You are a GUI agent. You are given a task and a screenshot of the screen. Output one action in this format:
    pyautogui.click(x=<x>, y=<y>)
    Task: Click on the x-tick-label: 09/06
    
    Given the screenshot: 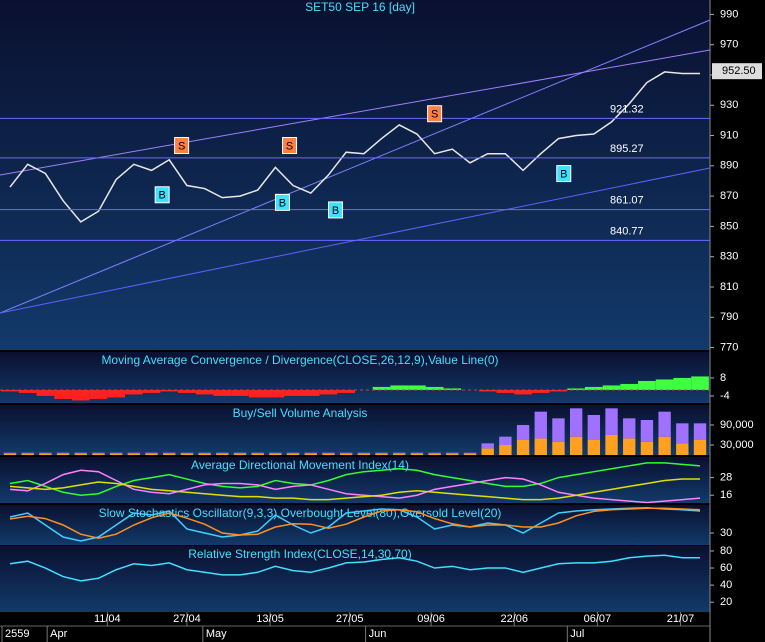 What is the action you would take?
    pyautogui.click(x=431, y=619)
    